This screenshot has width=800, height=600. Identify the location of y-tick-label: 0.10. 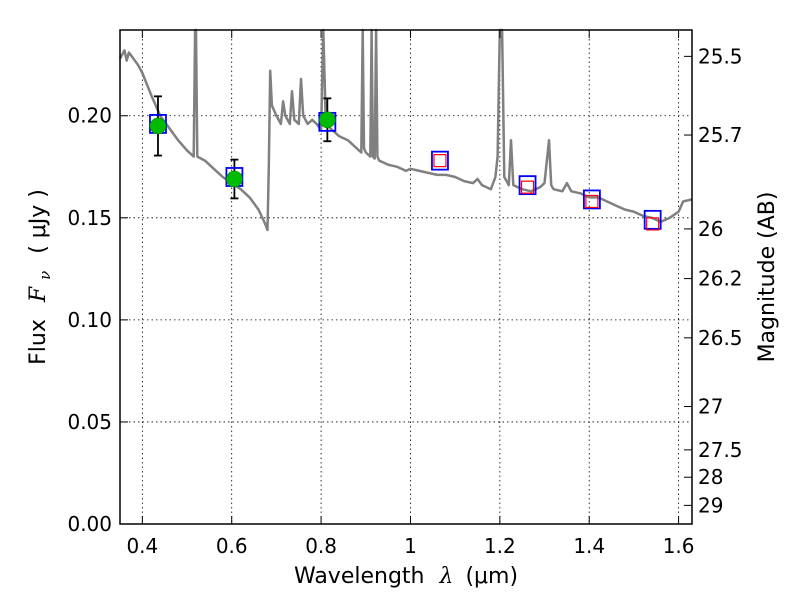
(89, 320).